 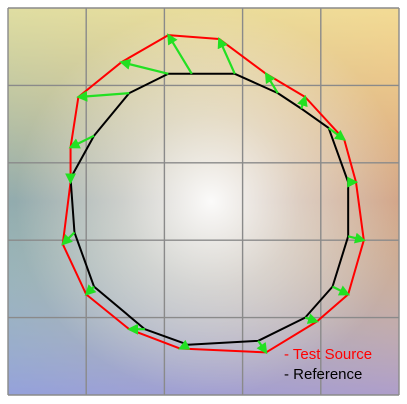 I want to click on legend-test-source: - Test Source, so click(x=328, y=354).